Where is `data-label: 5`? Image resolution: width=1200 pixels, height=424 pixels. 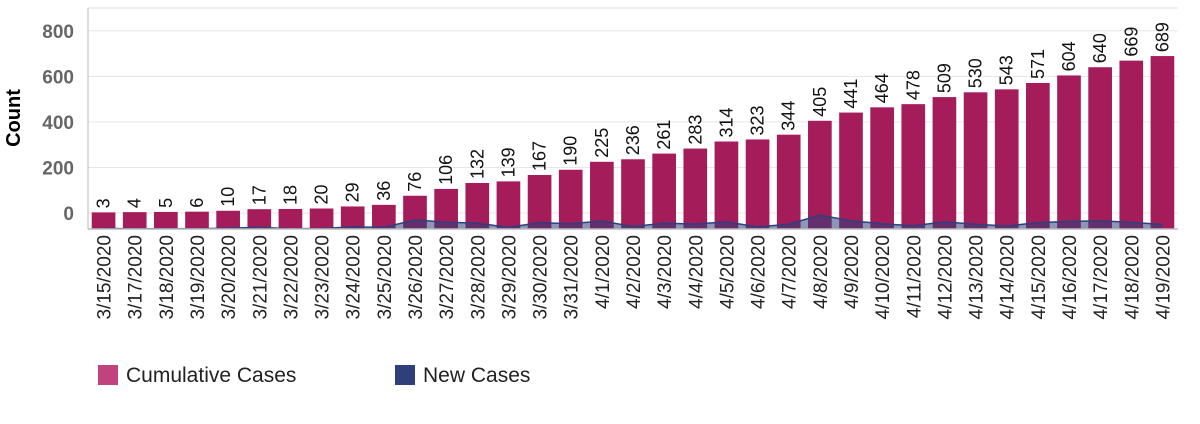
data-label: 5 is located at coordinates (166, 203).